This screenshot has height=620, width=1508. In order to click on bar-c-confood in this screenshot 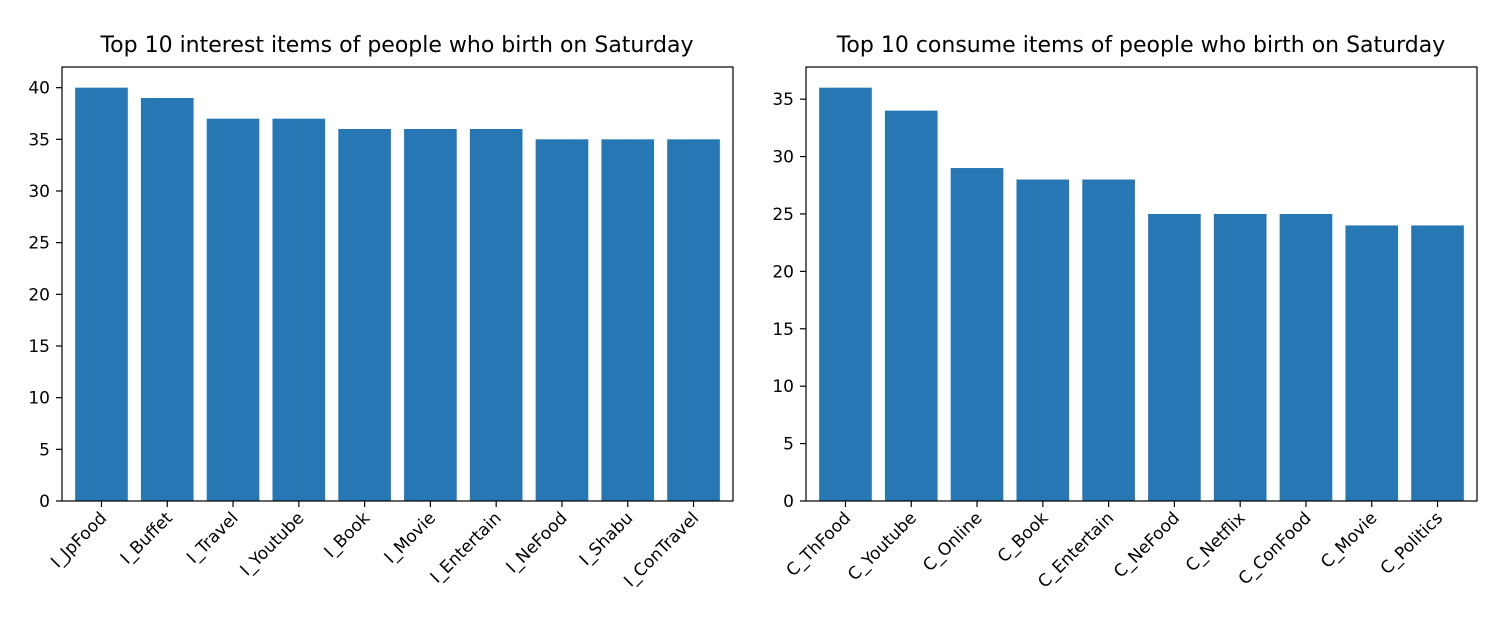, I will do `click(1306, 357)`.